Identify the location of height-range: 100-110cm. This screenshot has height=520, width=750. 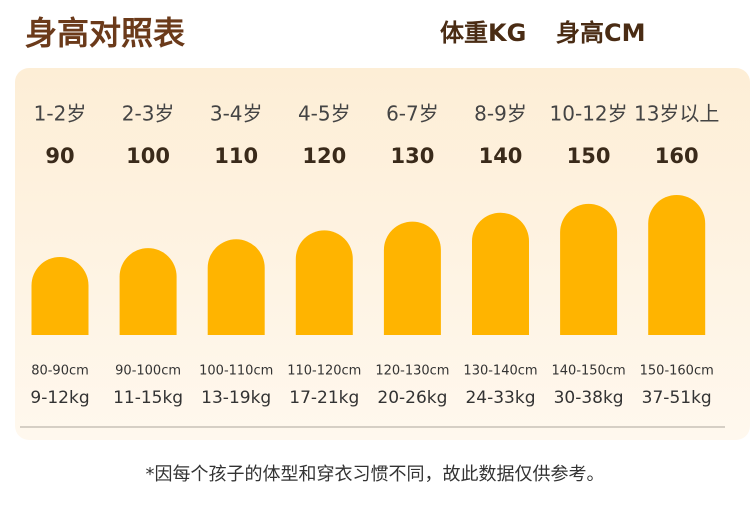
(236, 371).